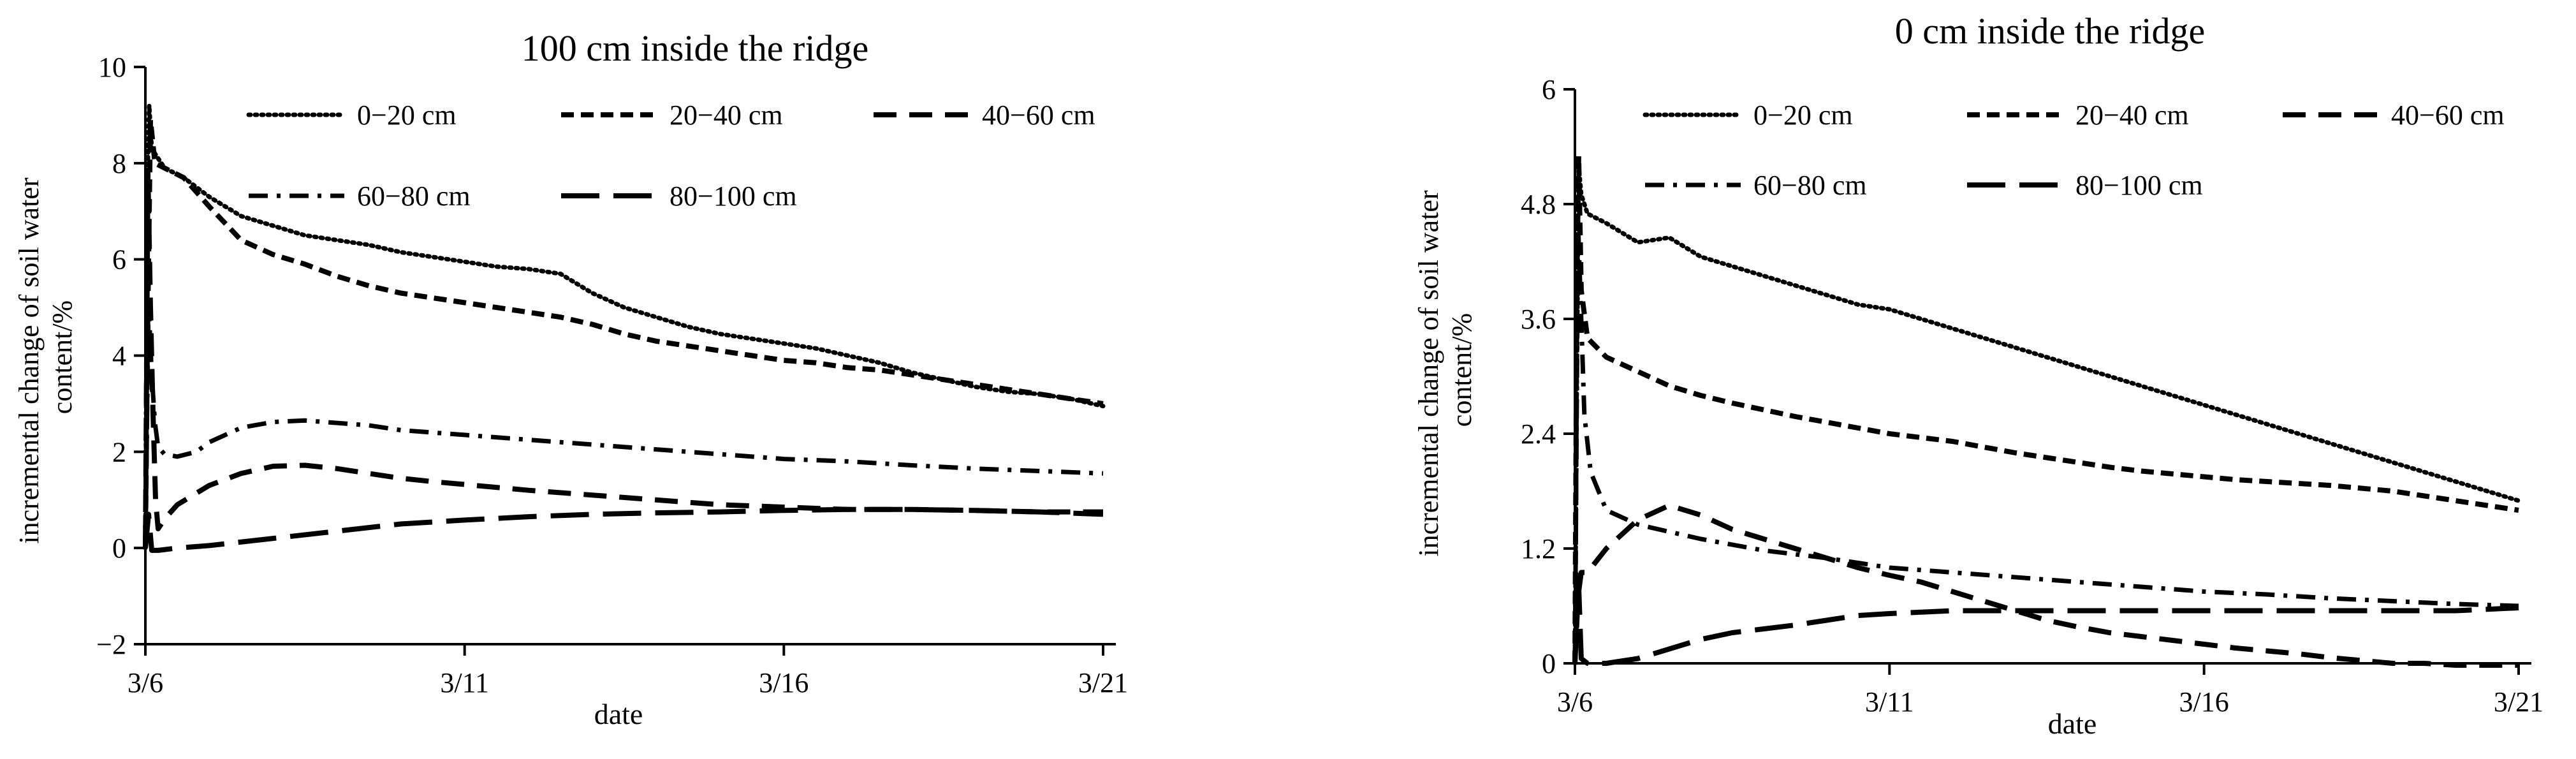 The height and width of the screenshot is (759, 2576). Describe the element at coordinates (119, 452) in the screenshot. I see `y-tick-label: 2` at that location.